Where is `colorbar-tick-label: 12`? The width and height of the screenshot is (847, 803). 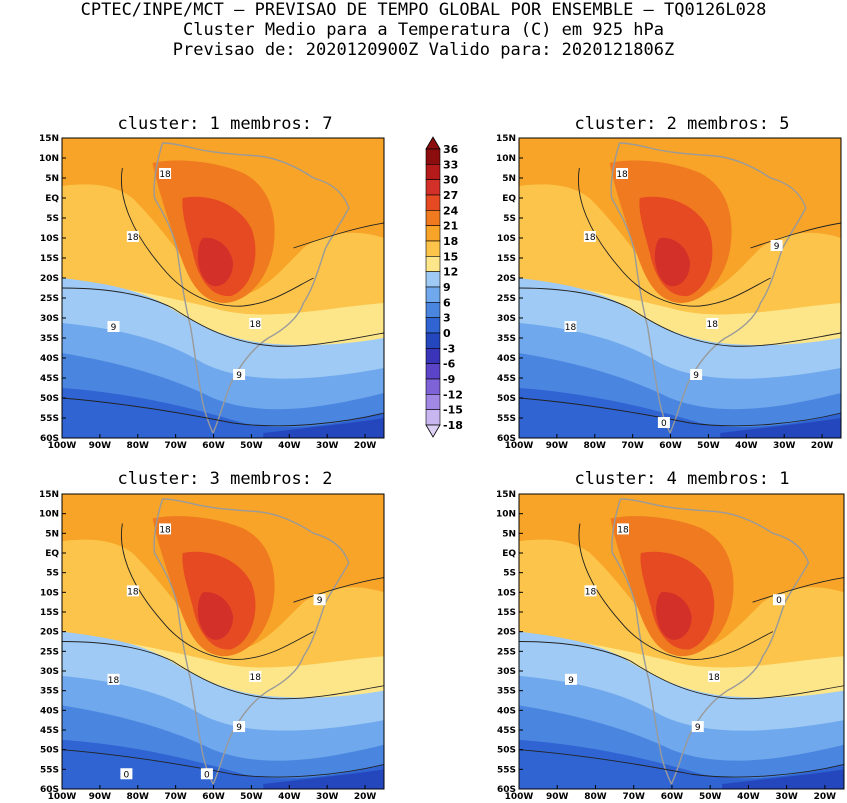 colorbar-tick-label: 12 is located at coordinates (450, 272).